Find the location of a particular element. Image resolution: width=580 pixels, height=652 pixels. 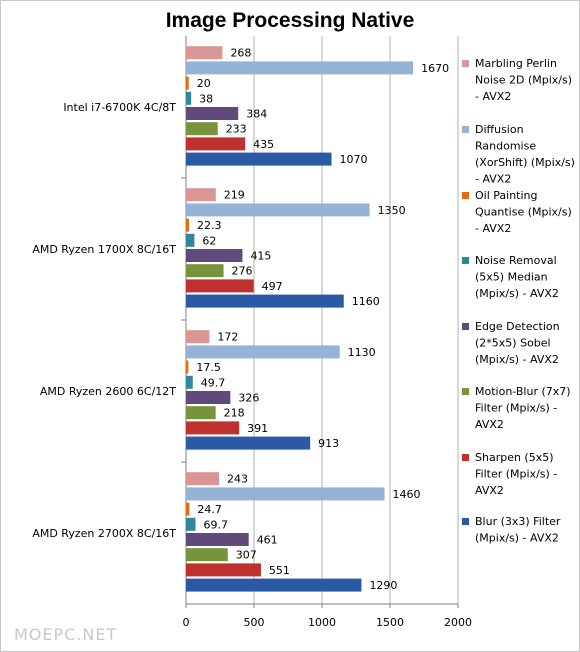

legend-entry-line: Noise 2D (Mpix/s) is located at coordinates (523, 80).